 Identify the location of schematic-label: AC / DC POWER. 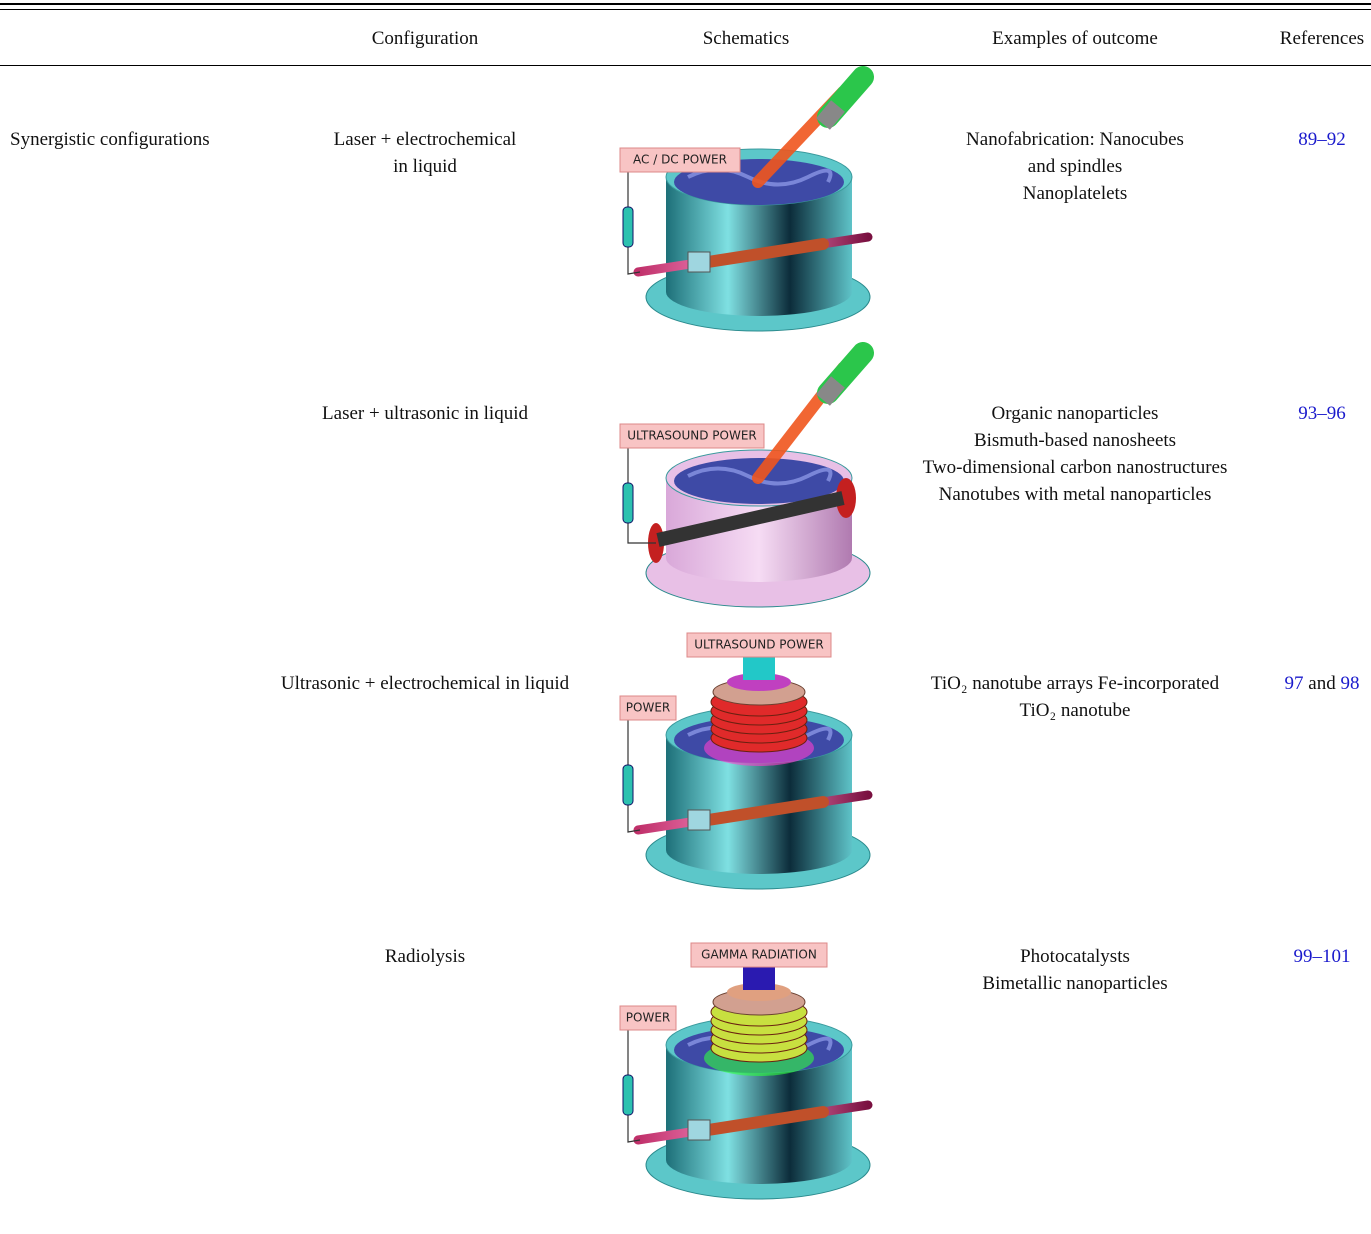
(680, 160).